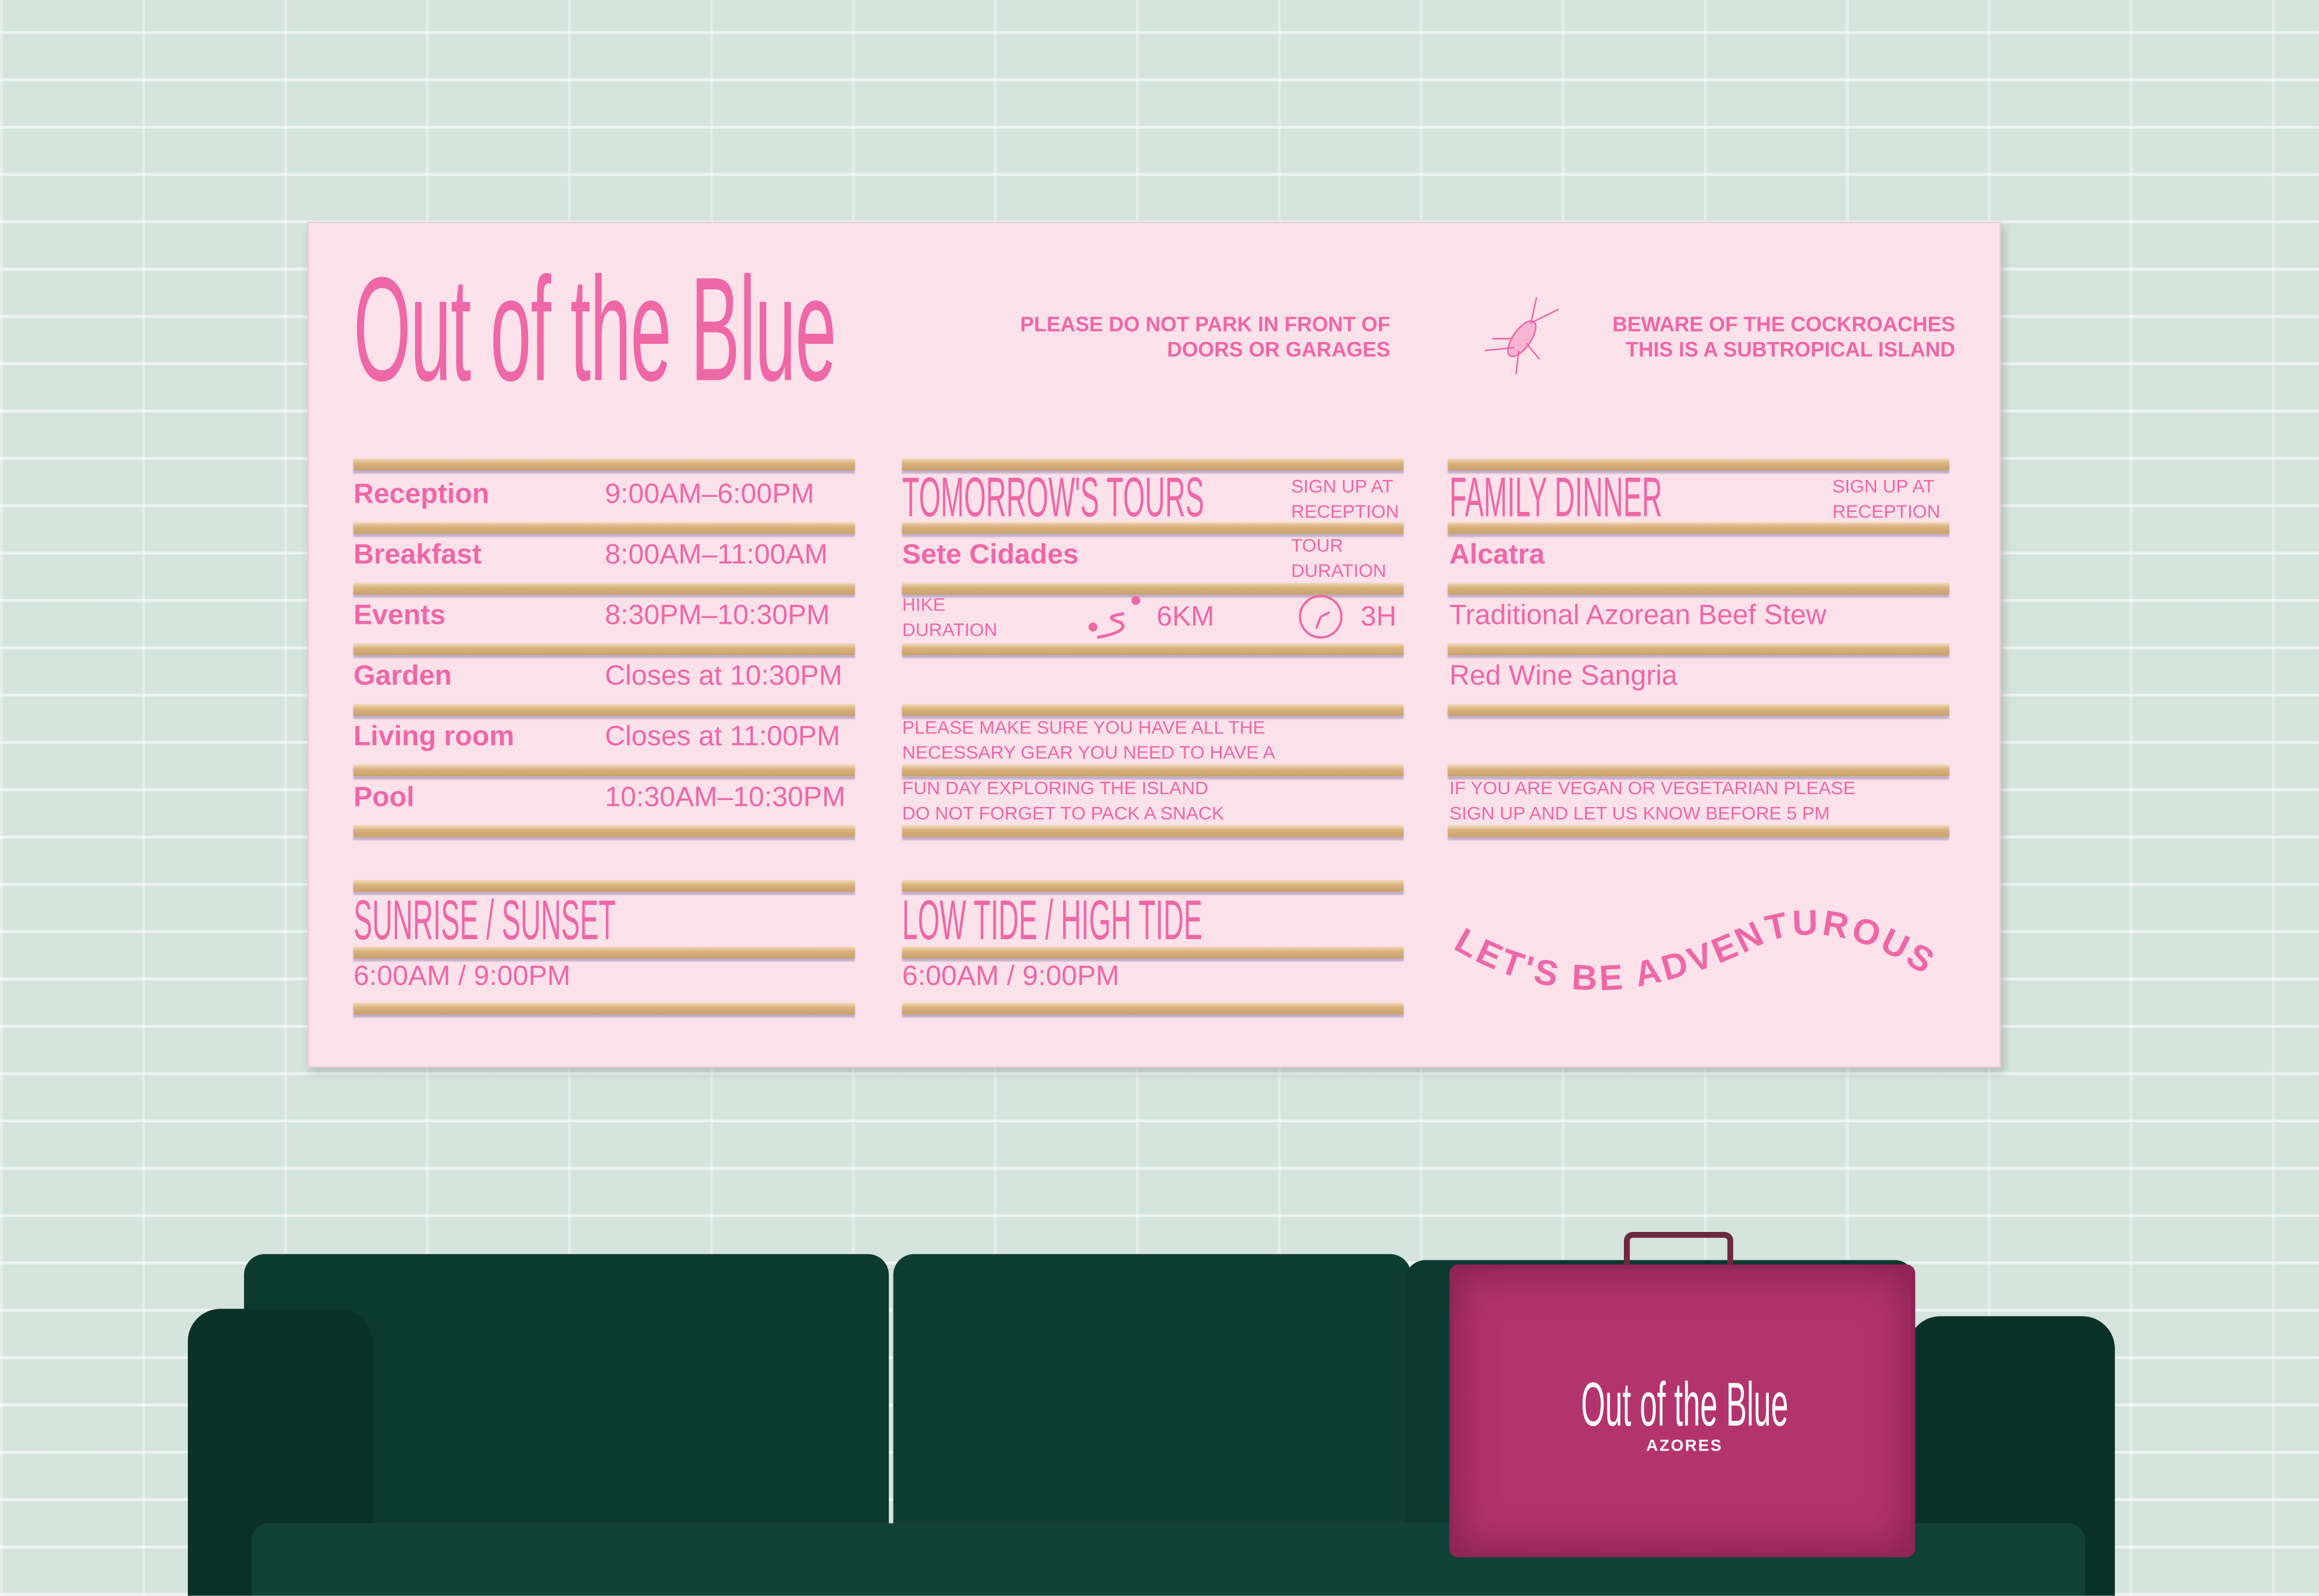 The width and height of the screenshot is (2319, 1596). What do you see at coordinates (595, 330) in the screenshot?
I see `board-title: Out of the Blue` at bounding box center [595, 330].